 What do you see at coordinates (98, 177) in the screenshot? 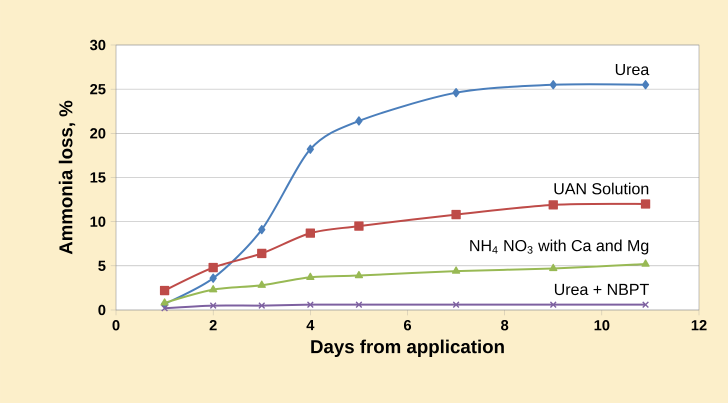
I see `y-tick-label: 15` at bounding box center [98, 177].